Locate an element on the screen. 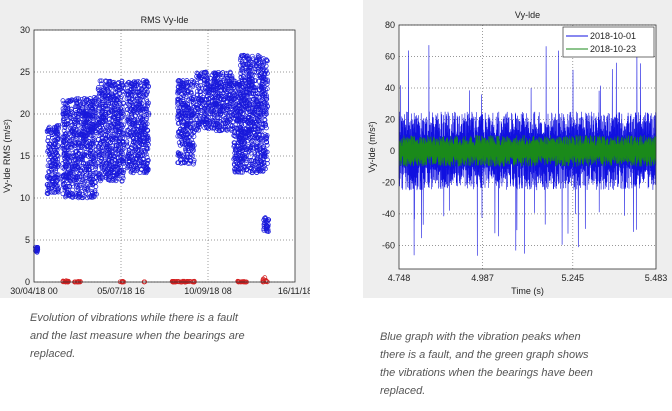 This screenshot has width=672, height=411. y-axis-label: Vy-lde (m/s²) is located at coordinates (372, 146).